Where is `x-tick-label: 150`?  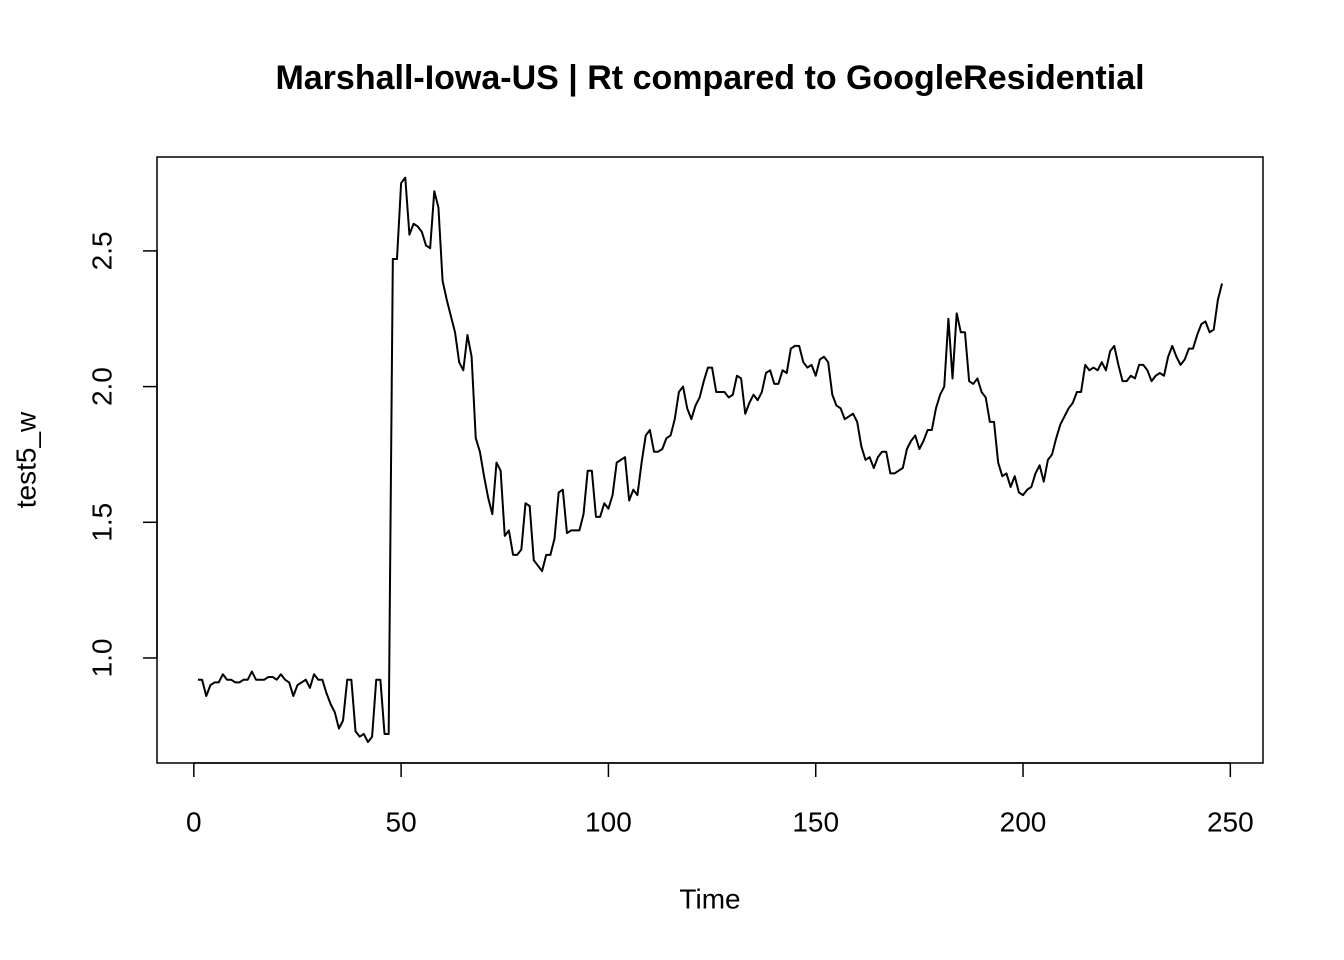 x-tick-label: 150 is located at coordinates (815, 821).